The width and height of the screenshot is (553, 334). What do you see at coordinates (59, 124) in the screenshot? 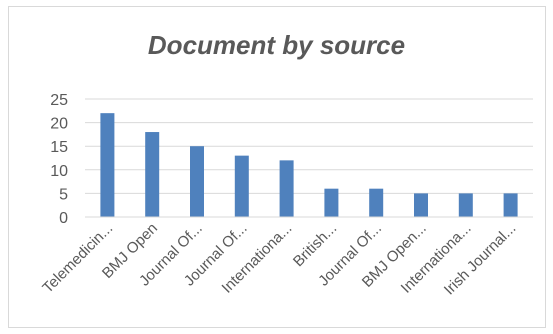
I see `y-tick-label: 20` at bounding box center [59, 124].